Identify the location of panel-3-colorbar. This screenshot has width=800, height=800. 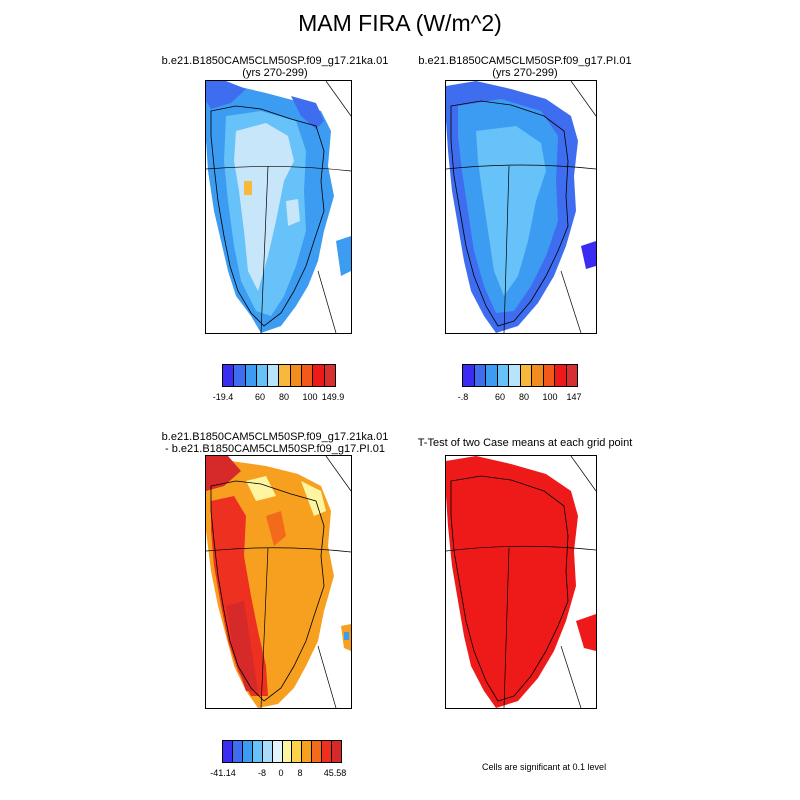
(282, 751).